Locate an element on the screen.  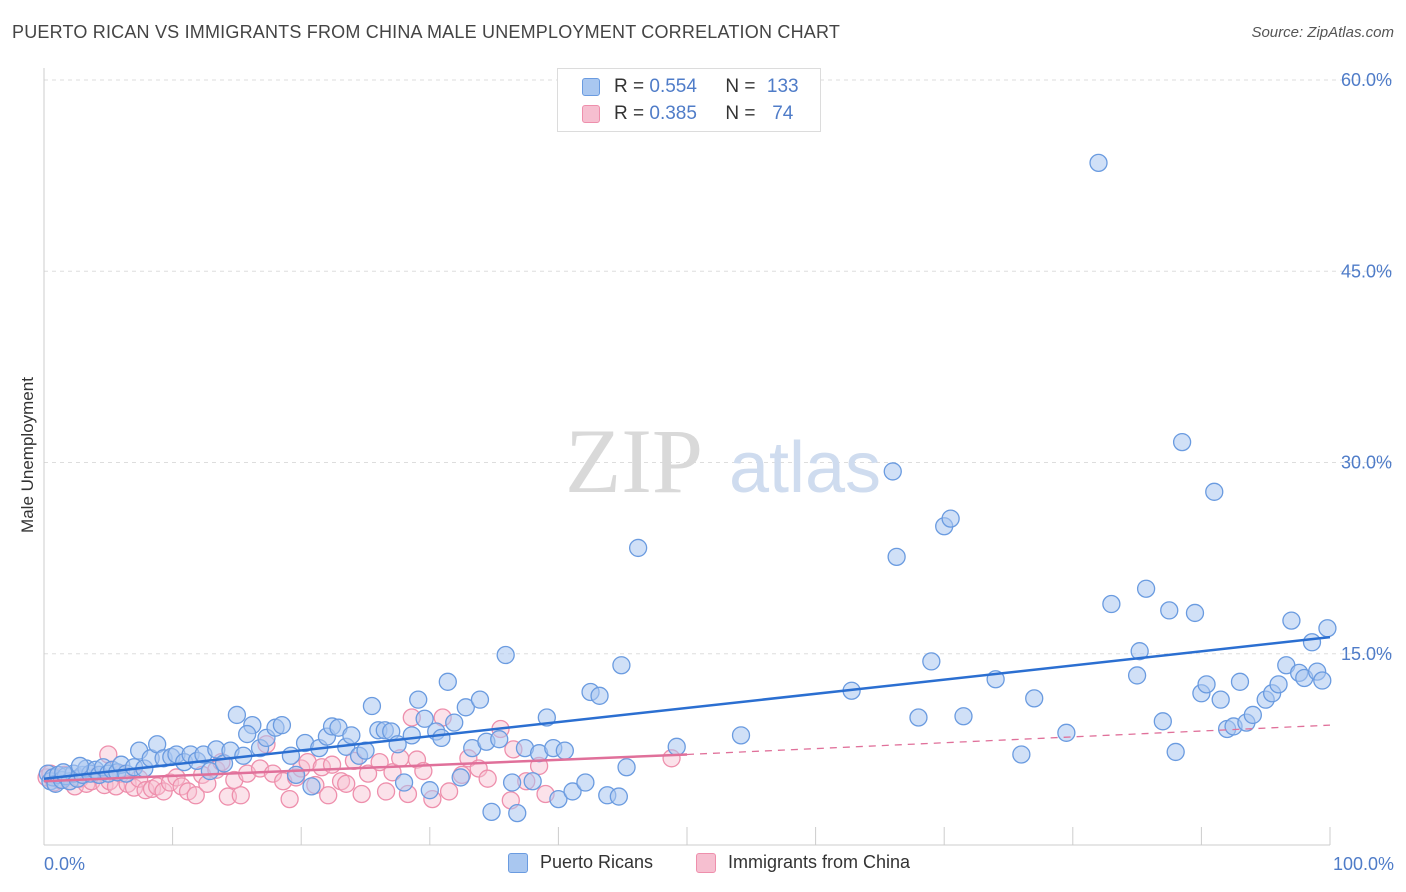
pink-n-value: 74 is located at coordinates (783, 113).